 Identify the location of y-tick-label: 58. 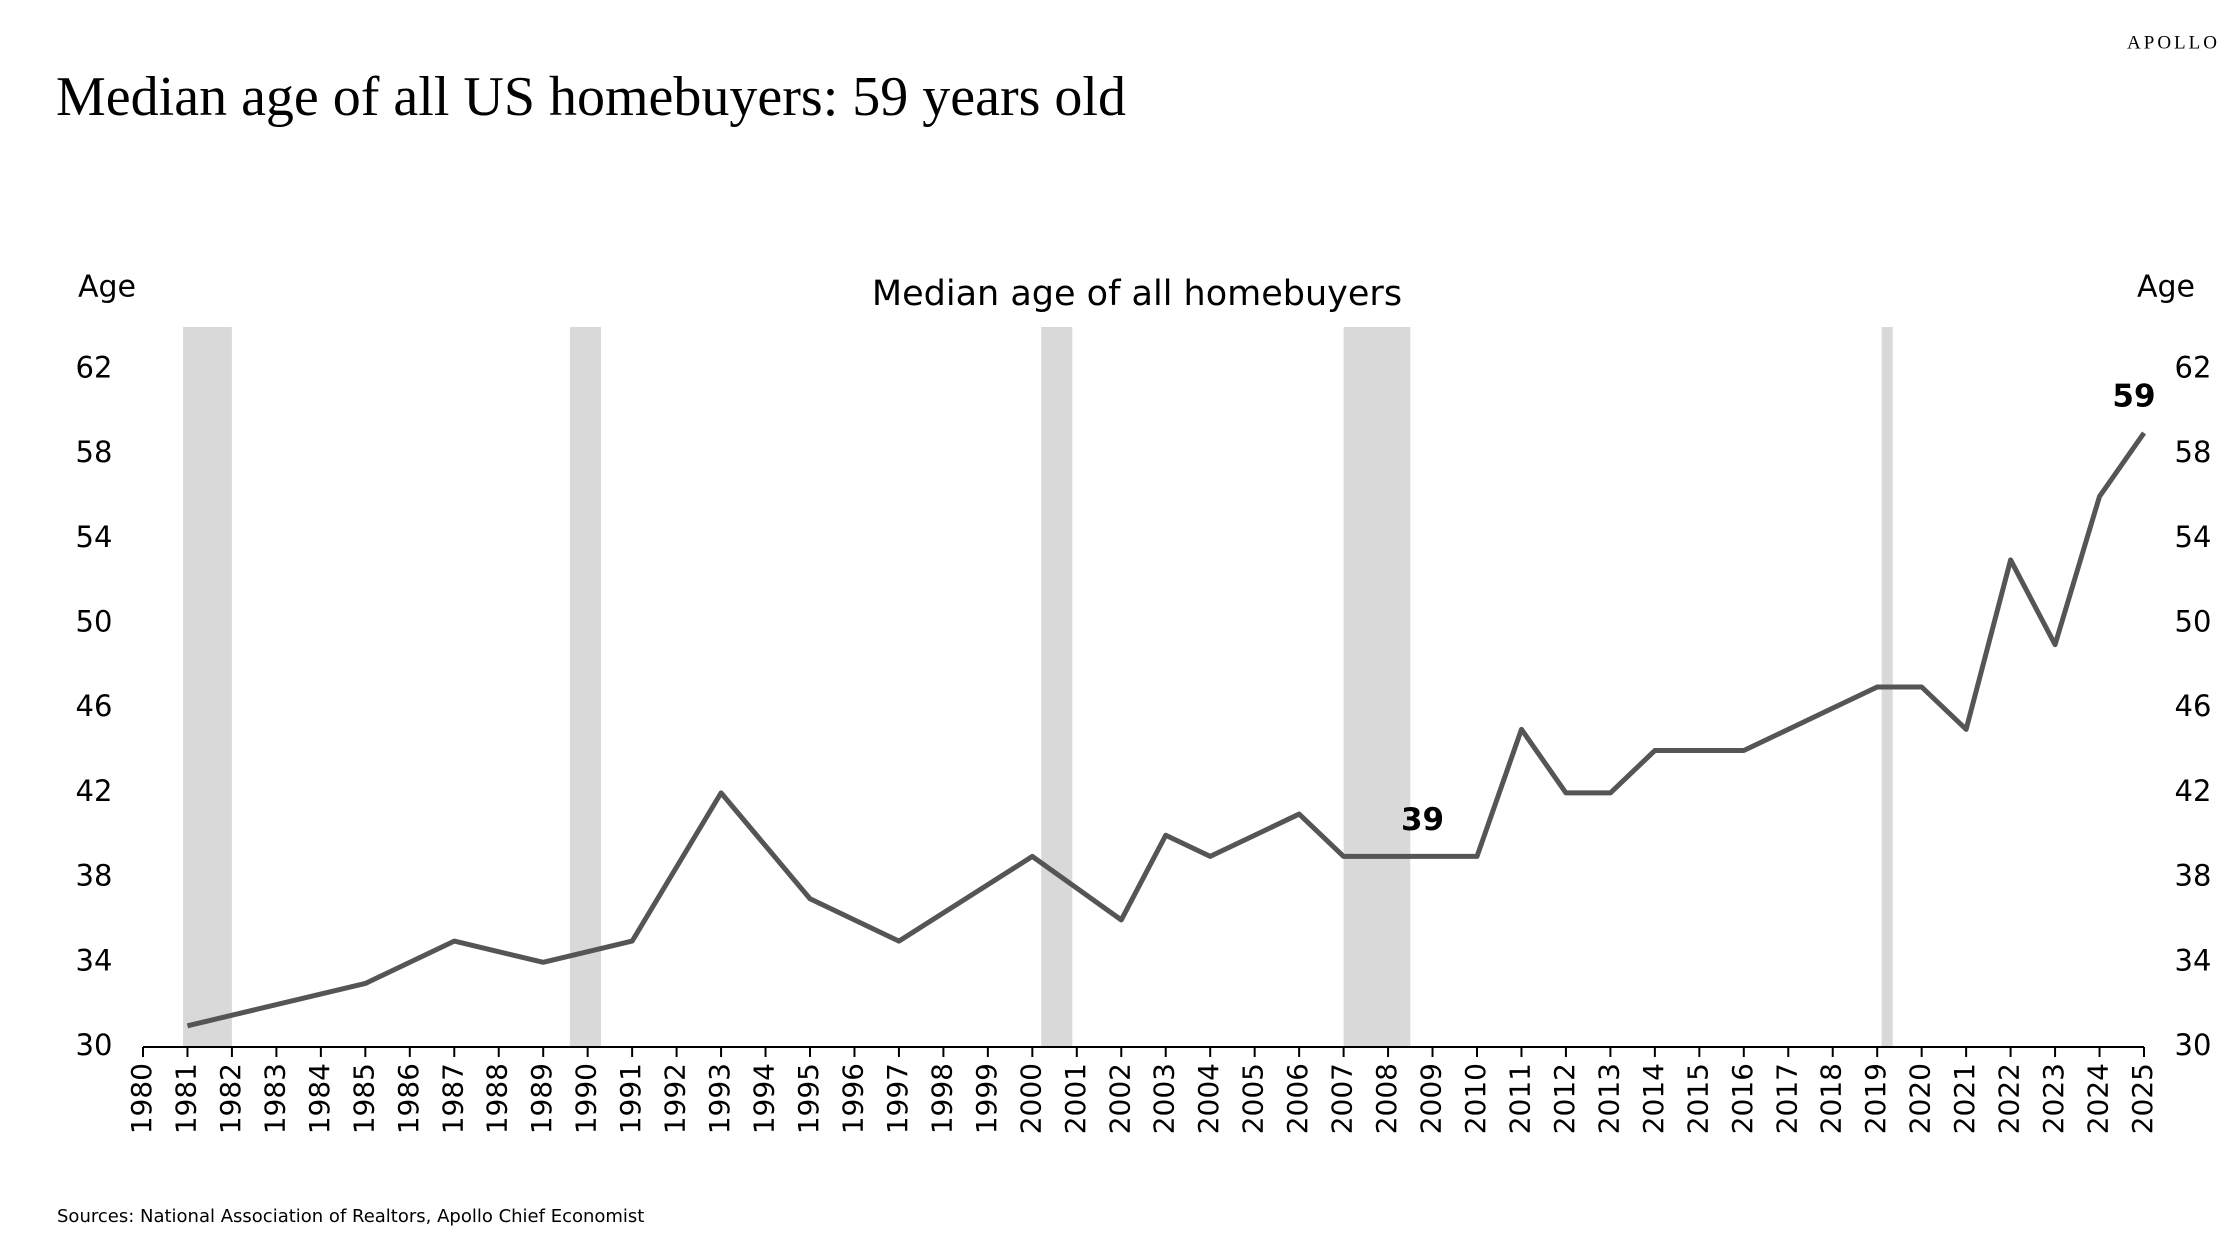
(94, 452).